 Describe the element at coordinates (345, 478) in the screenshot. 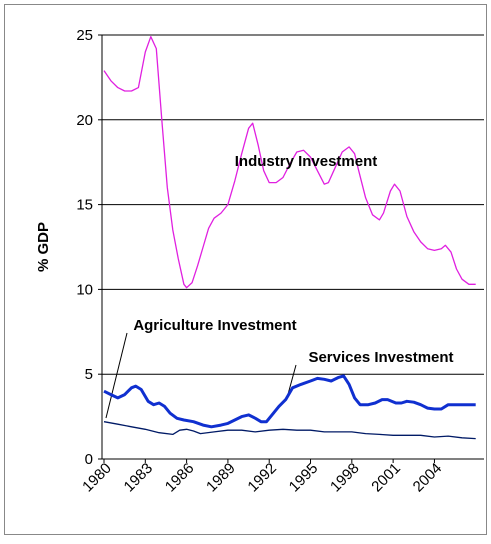

I see `x-tick-label: 1998` at that location.